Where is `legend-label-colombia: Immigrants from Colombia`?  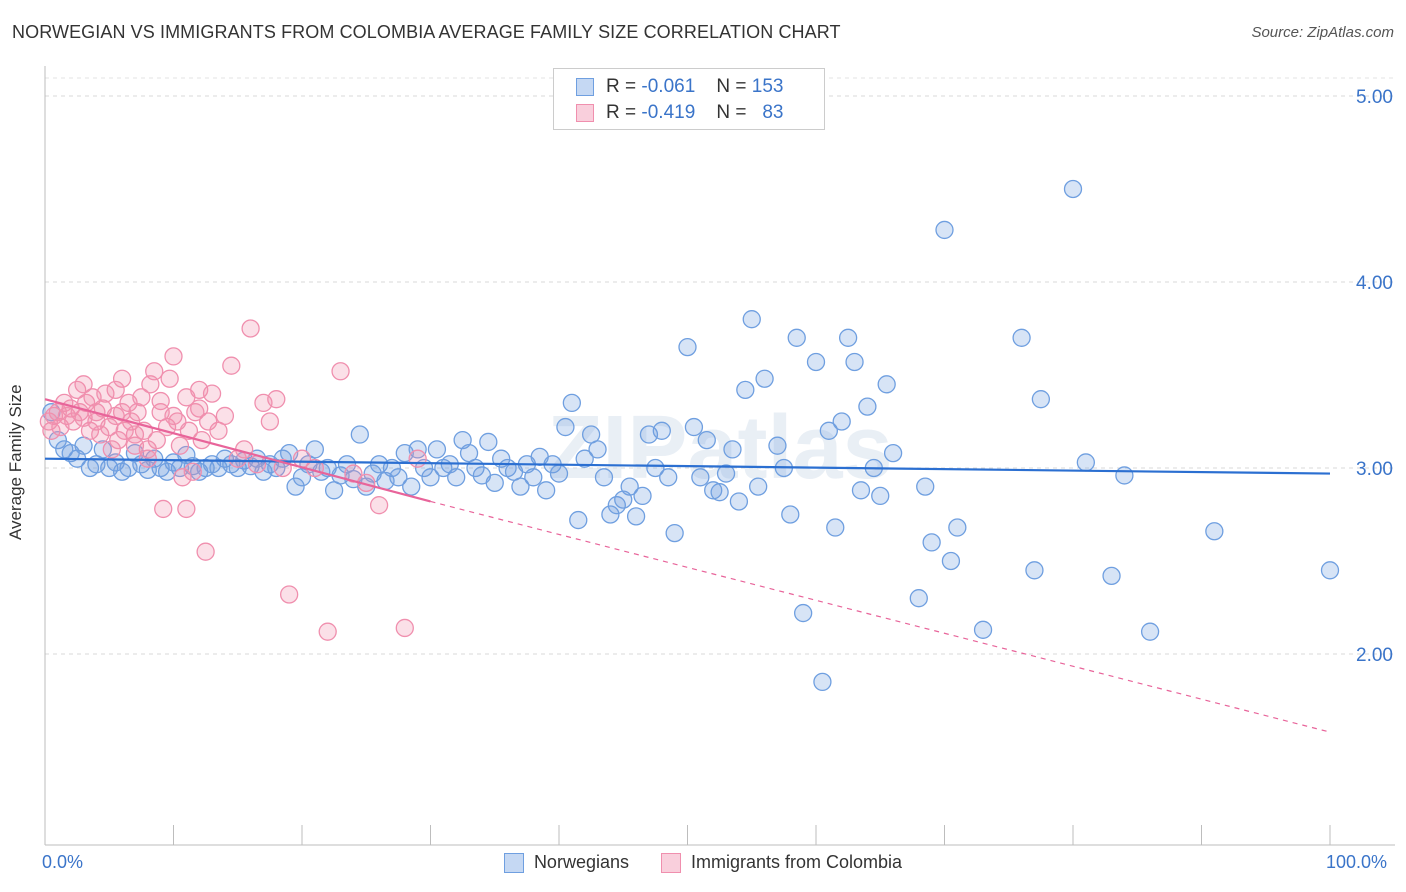
legend-label-colombia: Immigrants from Colombia is located at coordinates (796, 862).